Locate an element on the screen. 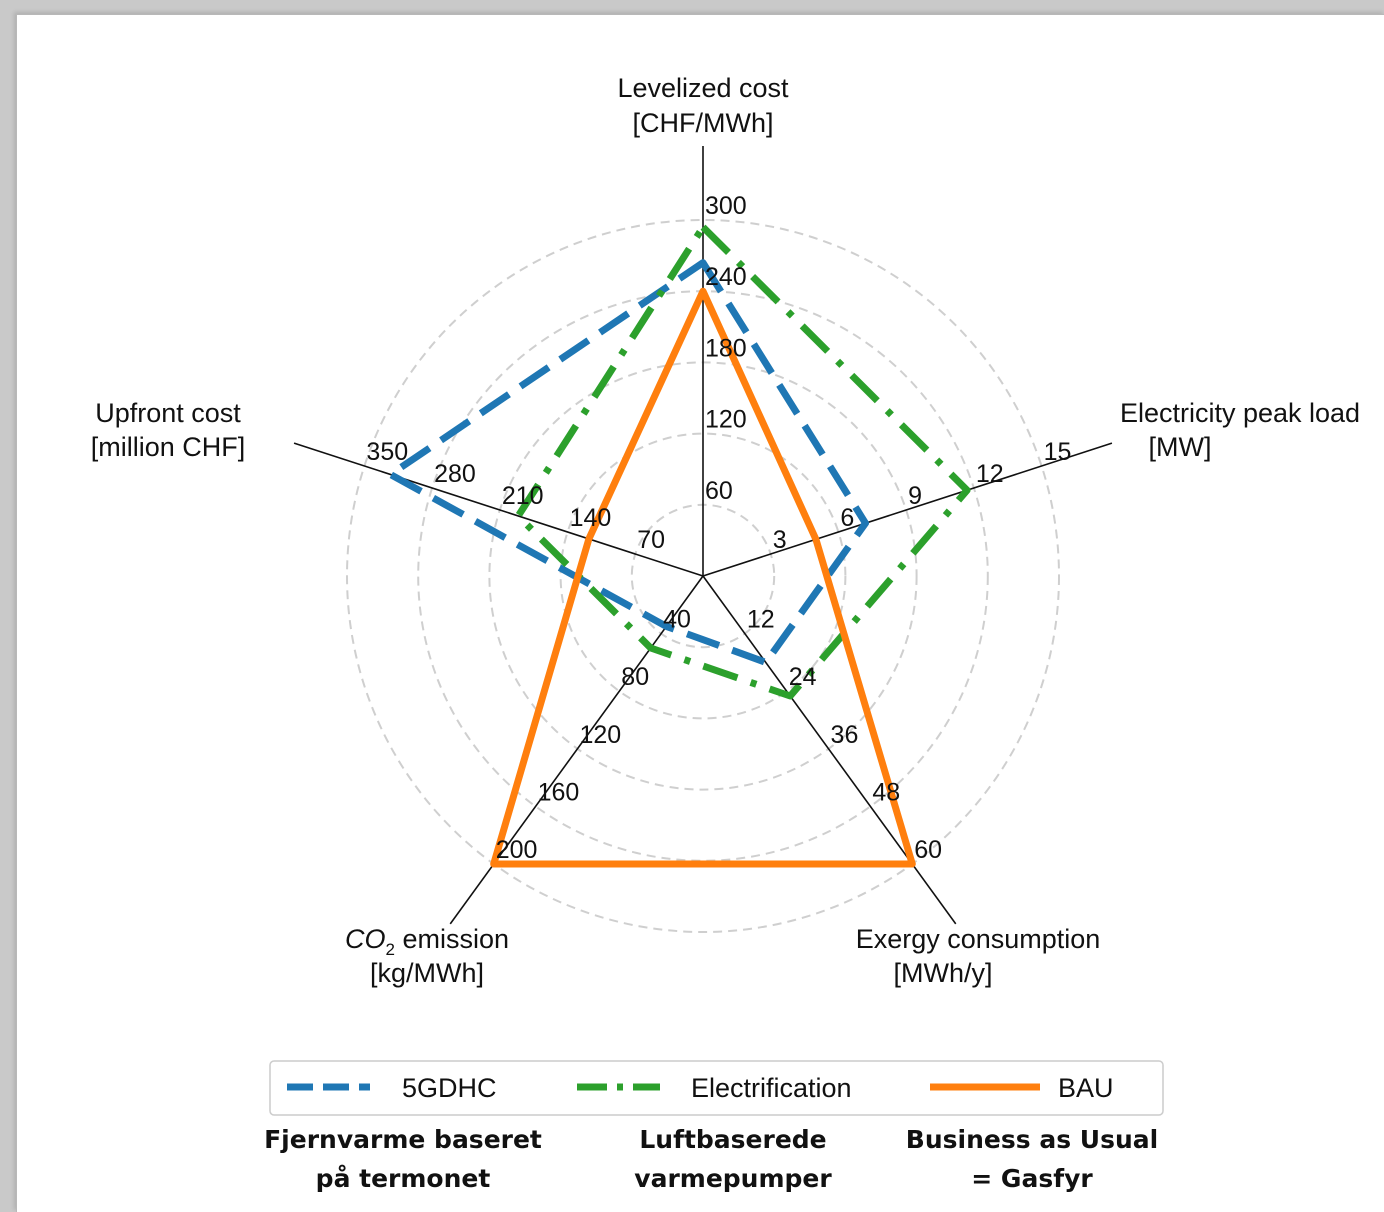 The image size is (1384, 1212). co2-rest: emission is located at coordinates (452, 939).